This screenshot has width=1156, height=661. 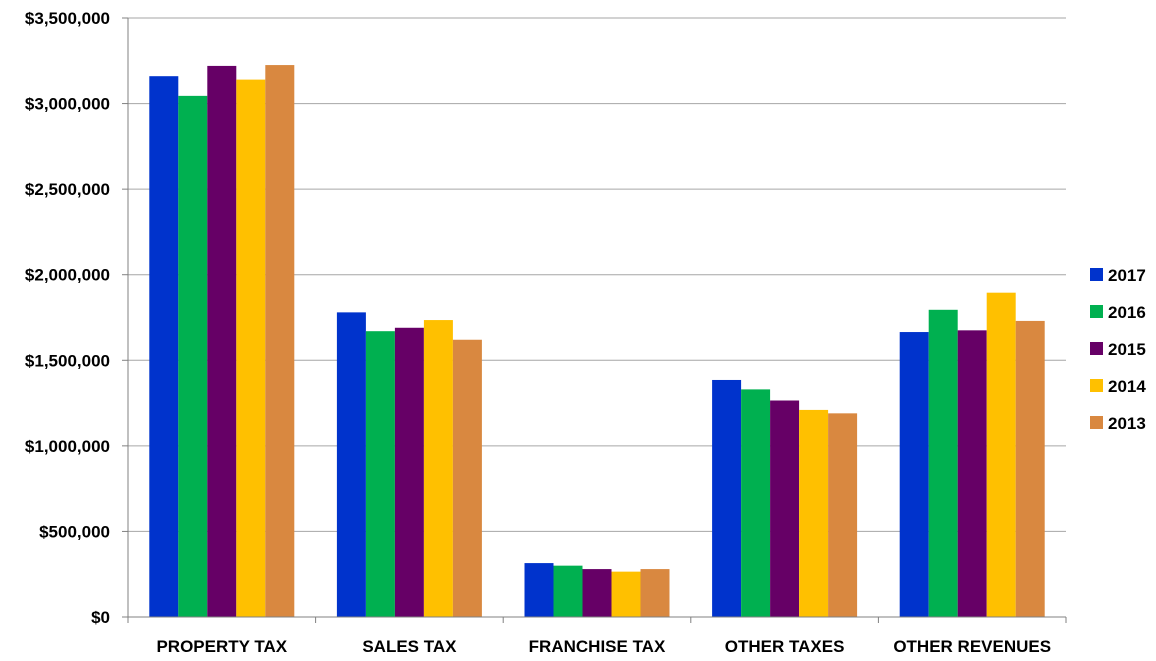 I want to click on legend-label: 2015, so click(x=1127, y=349).